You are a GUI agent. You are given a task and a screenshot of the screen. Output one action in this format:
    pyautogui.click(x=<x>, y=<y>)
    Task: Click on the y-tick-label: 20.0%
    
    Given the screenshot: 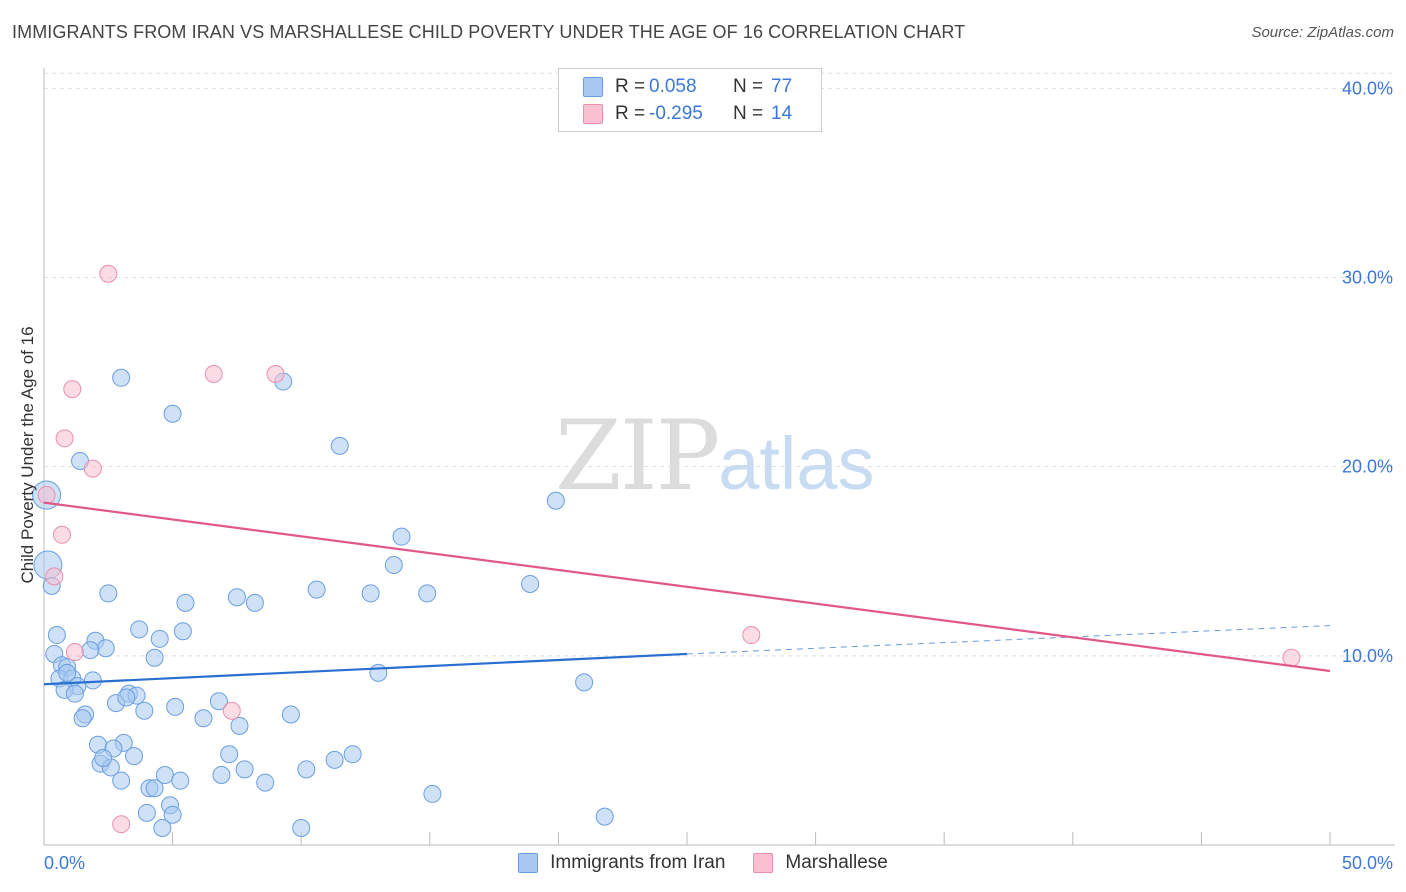 What is the action you would take?
    pyautogui.click(x=1367, y=467)
    